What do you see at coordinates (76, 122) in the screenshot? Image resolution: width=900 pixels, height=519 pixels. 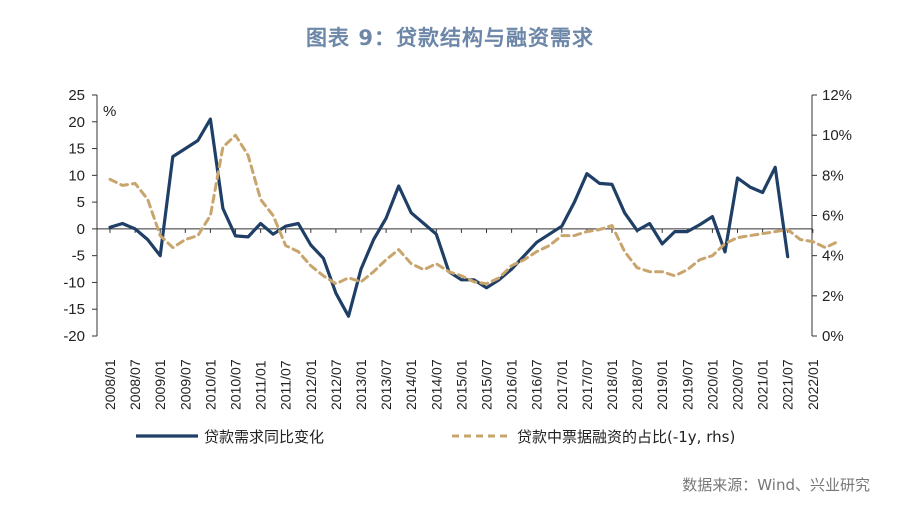 I see `left-tick-label: 20` at bounding box center [76, 122].